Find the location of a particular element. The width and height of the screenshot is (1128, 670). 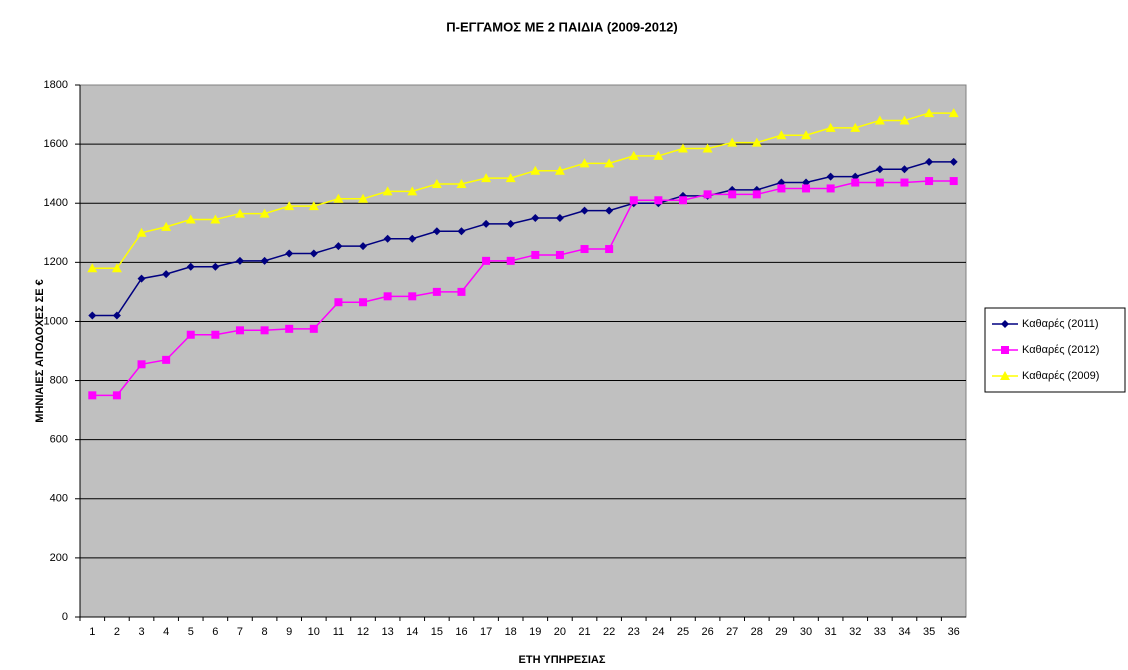

x-tick-label: 18 is located at coordinates (511, 632).